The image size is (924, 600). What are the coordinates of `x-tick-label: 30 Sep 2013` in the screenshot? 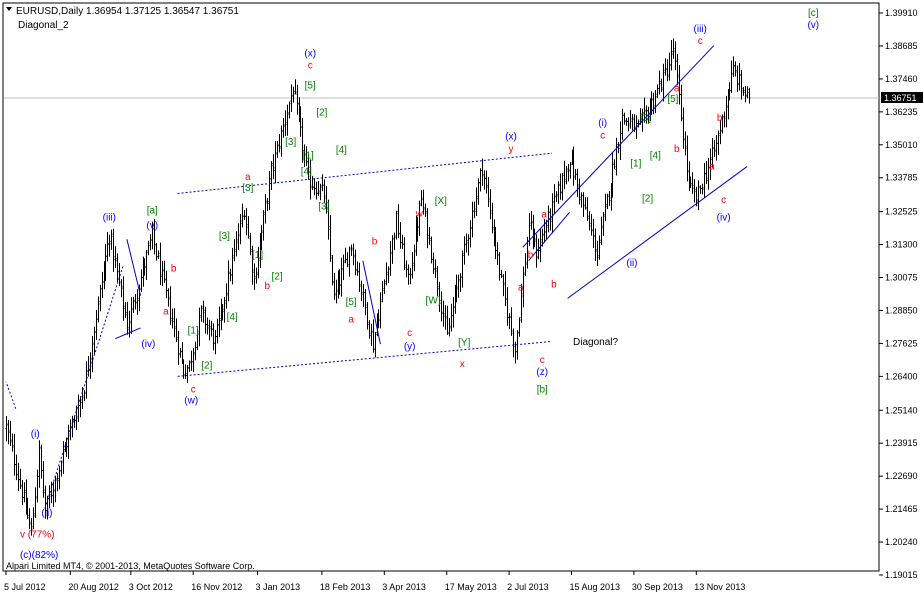 It's located at (657, 587).